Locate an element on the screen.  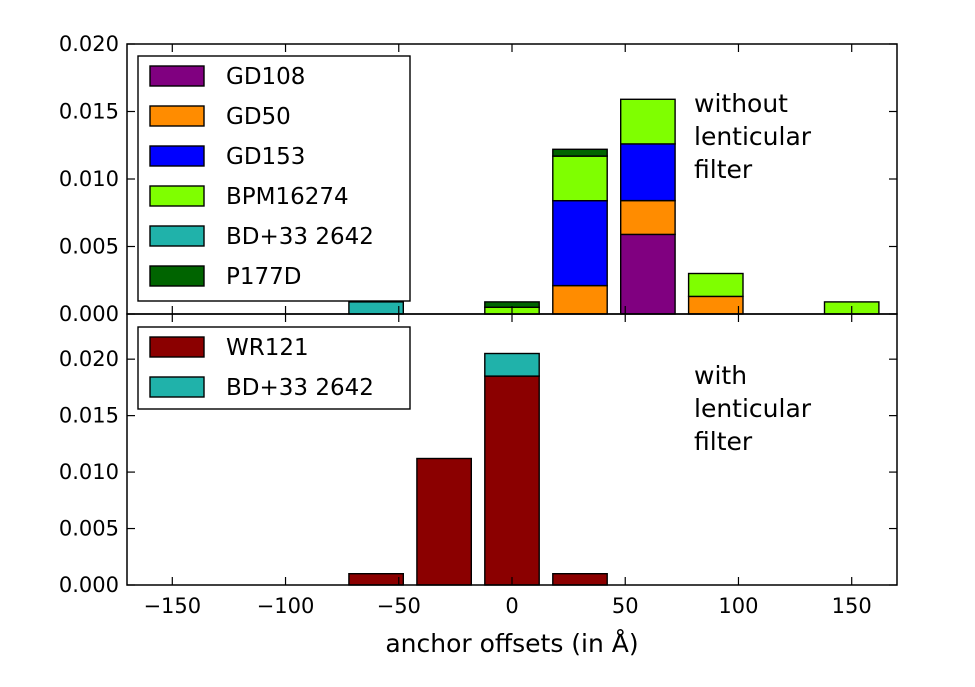
top-ytick-label: 0.015 is located at coordinates (89, 112).